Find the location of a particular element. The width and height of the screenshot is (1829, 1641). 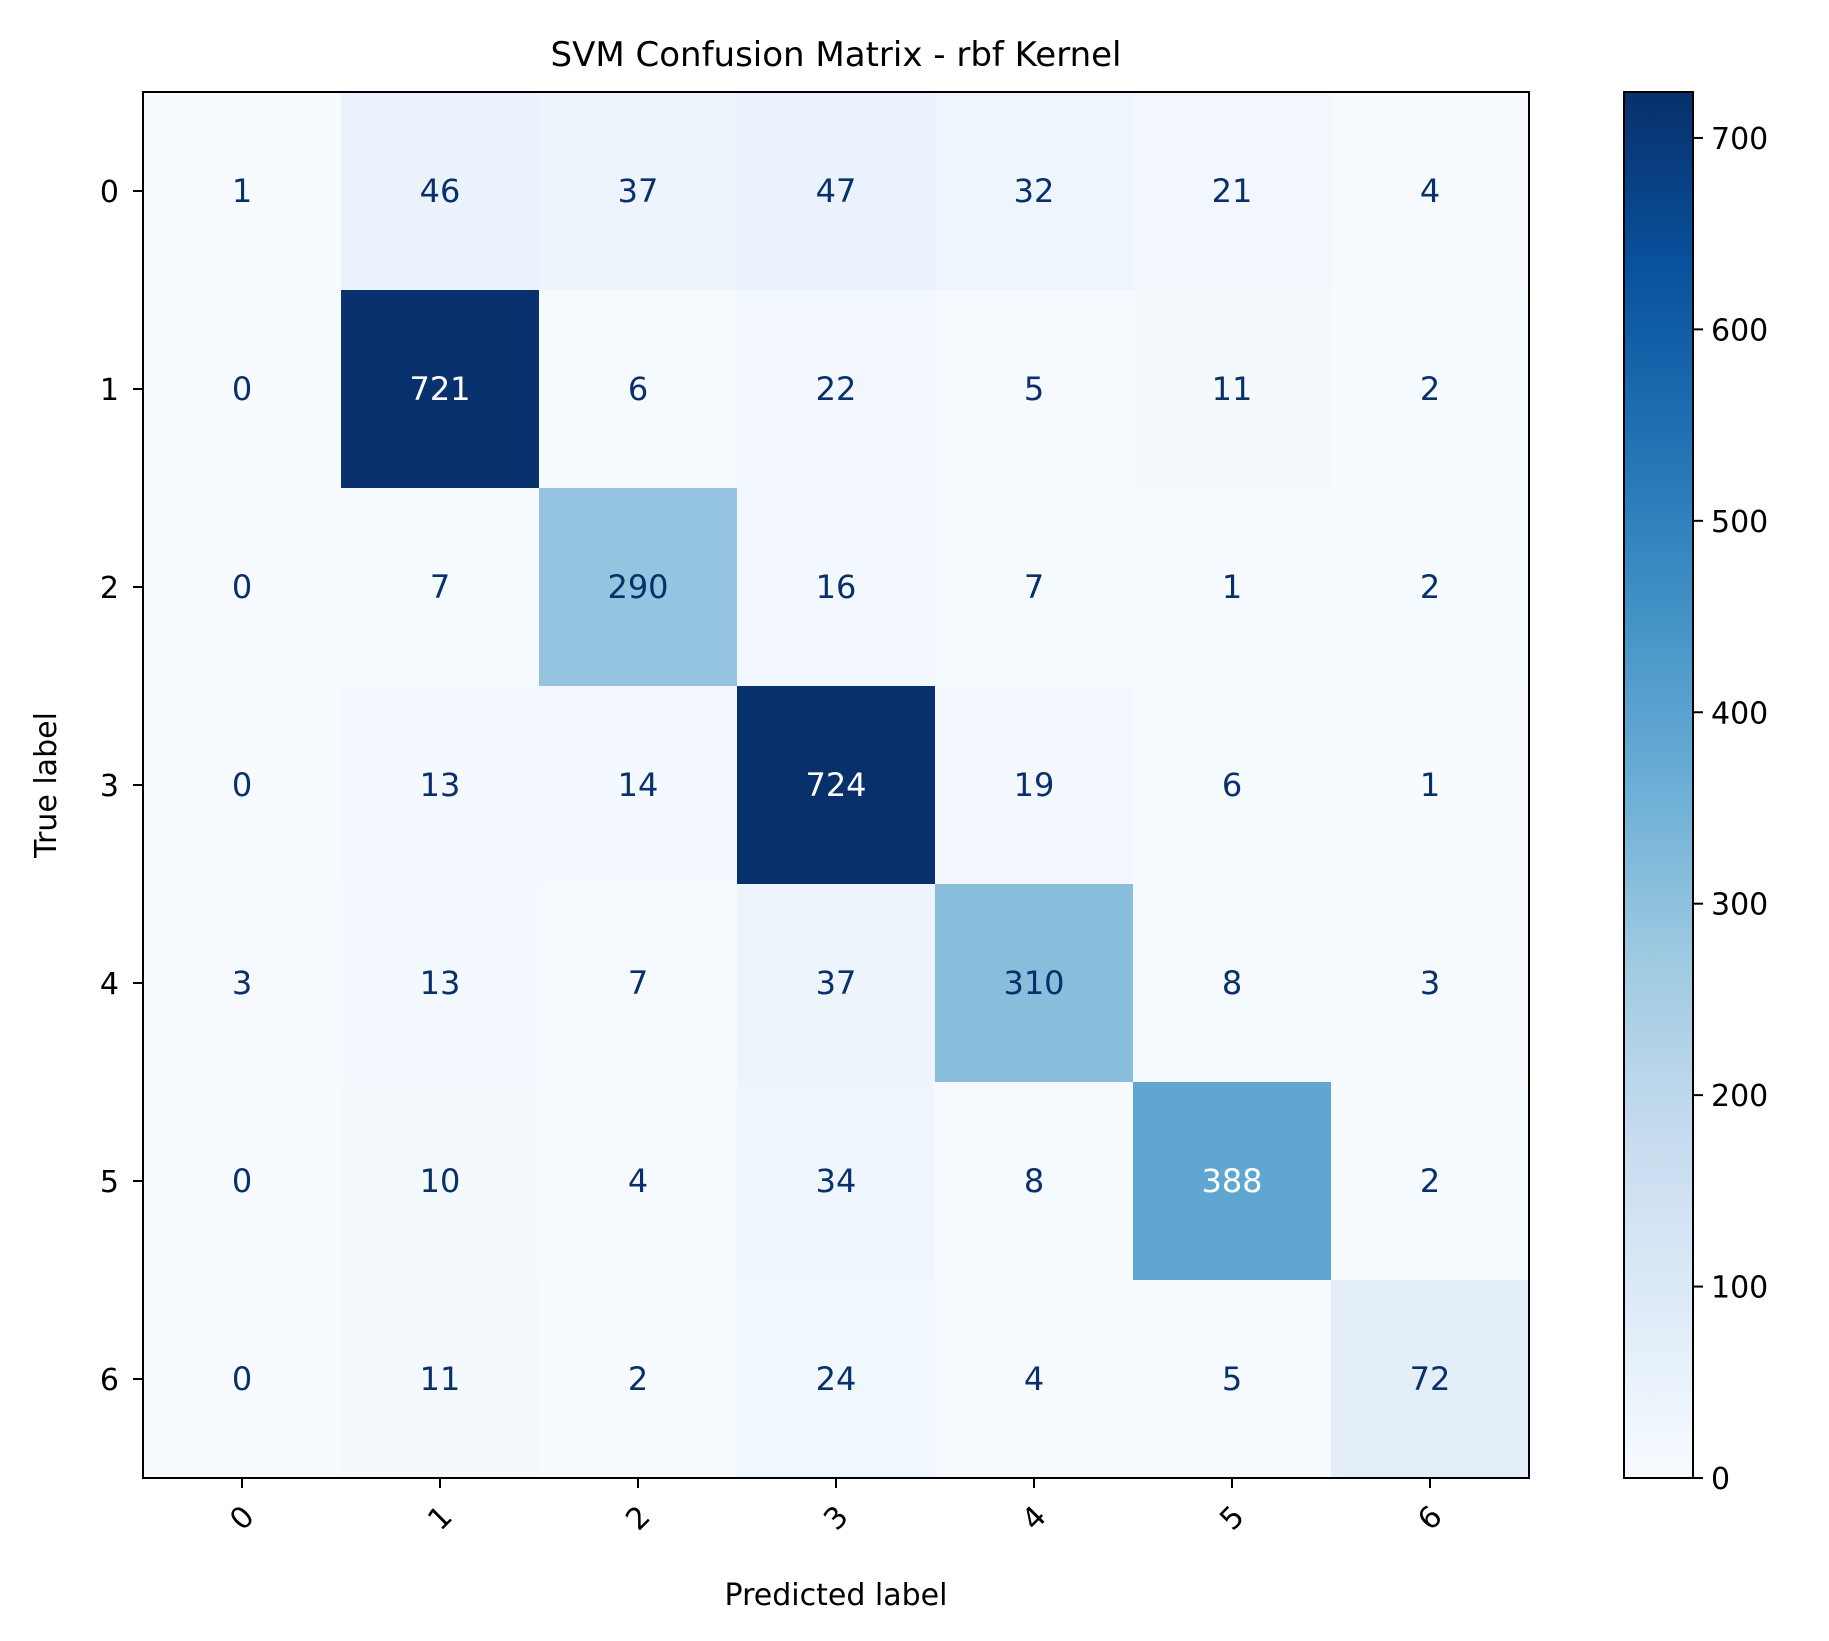

y-tick-label: 2 is located at coordinates (109, 588).